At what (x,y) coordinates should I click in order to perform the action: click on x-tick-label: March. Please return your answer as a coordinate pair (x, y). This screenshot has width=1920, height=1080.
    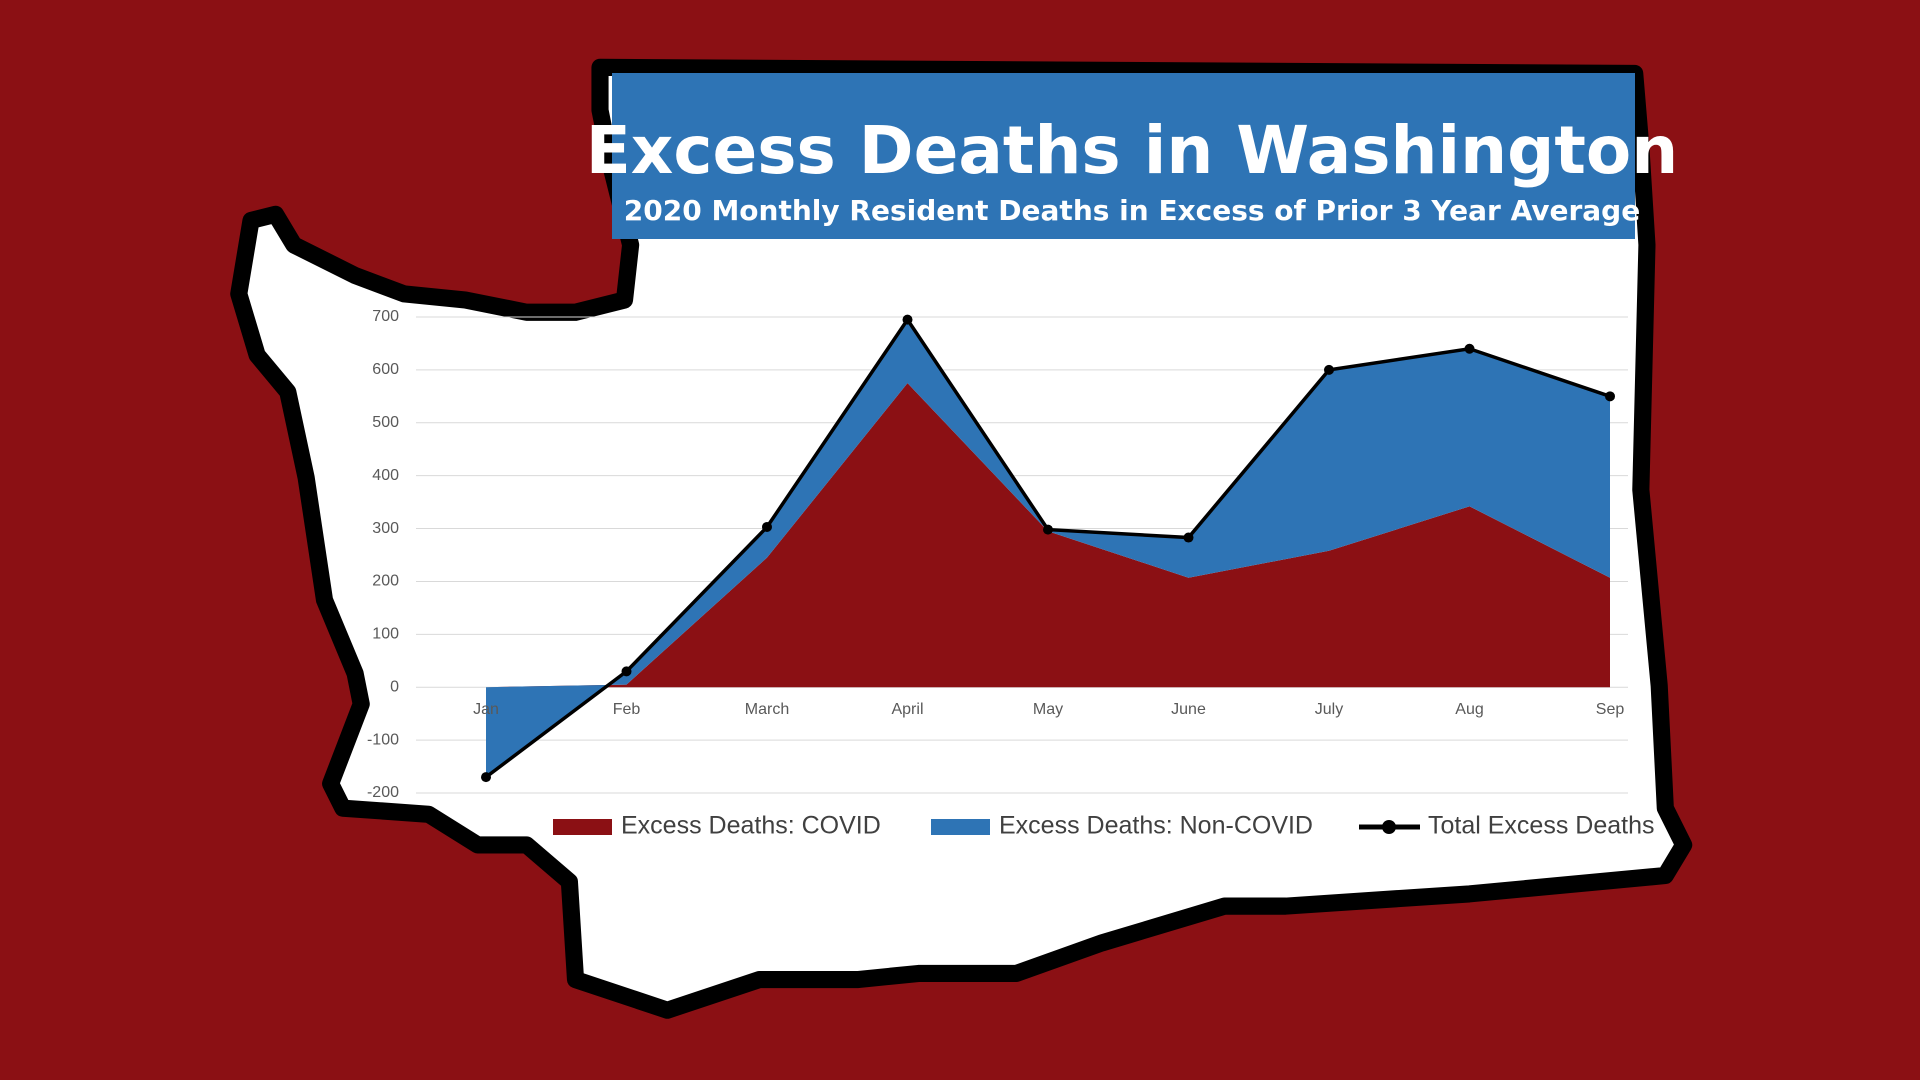
    Looking at the image, I should click on (767, 709).